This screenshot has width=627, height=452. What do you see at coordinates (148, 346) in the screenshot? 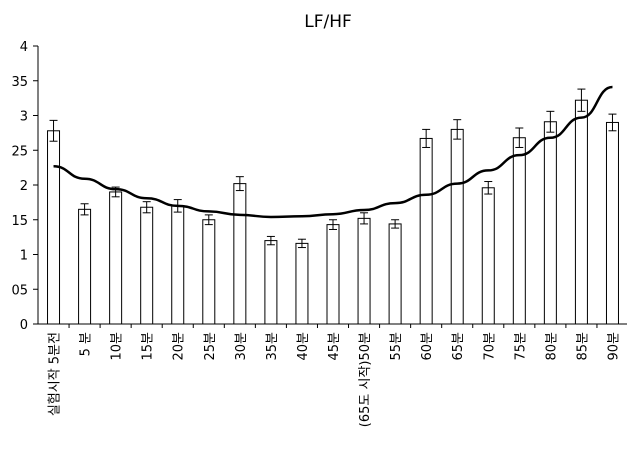
I see `x-category-label: 15분` at bounding box center [148, 346].